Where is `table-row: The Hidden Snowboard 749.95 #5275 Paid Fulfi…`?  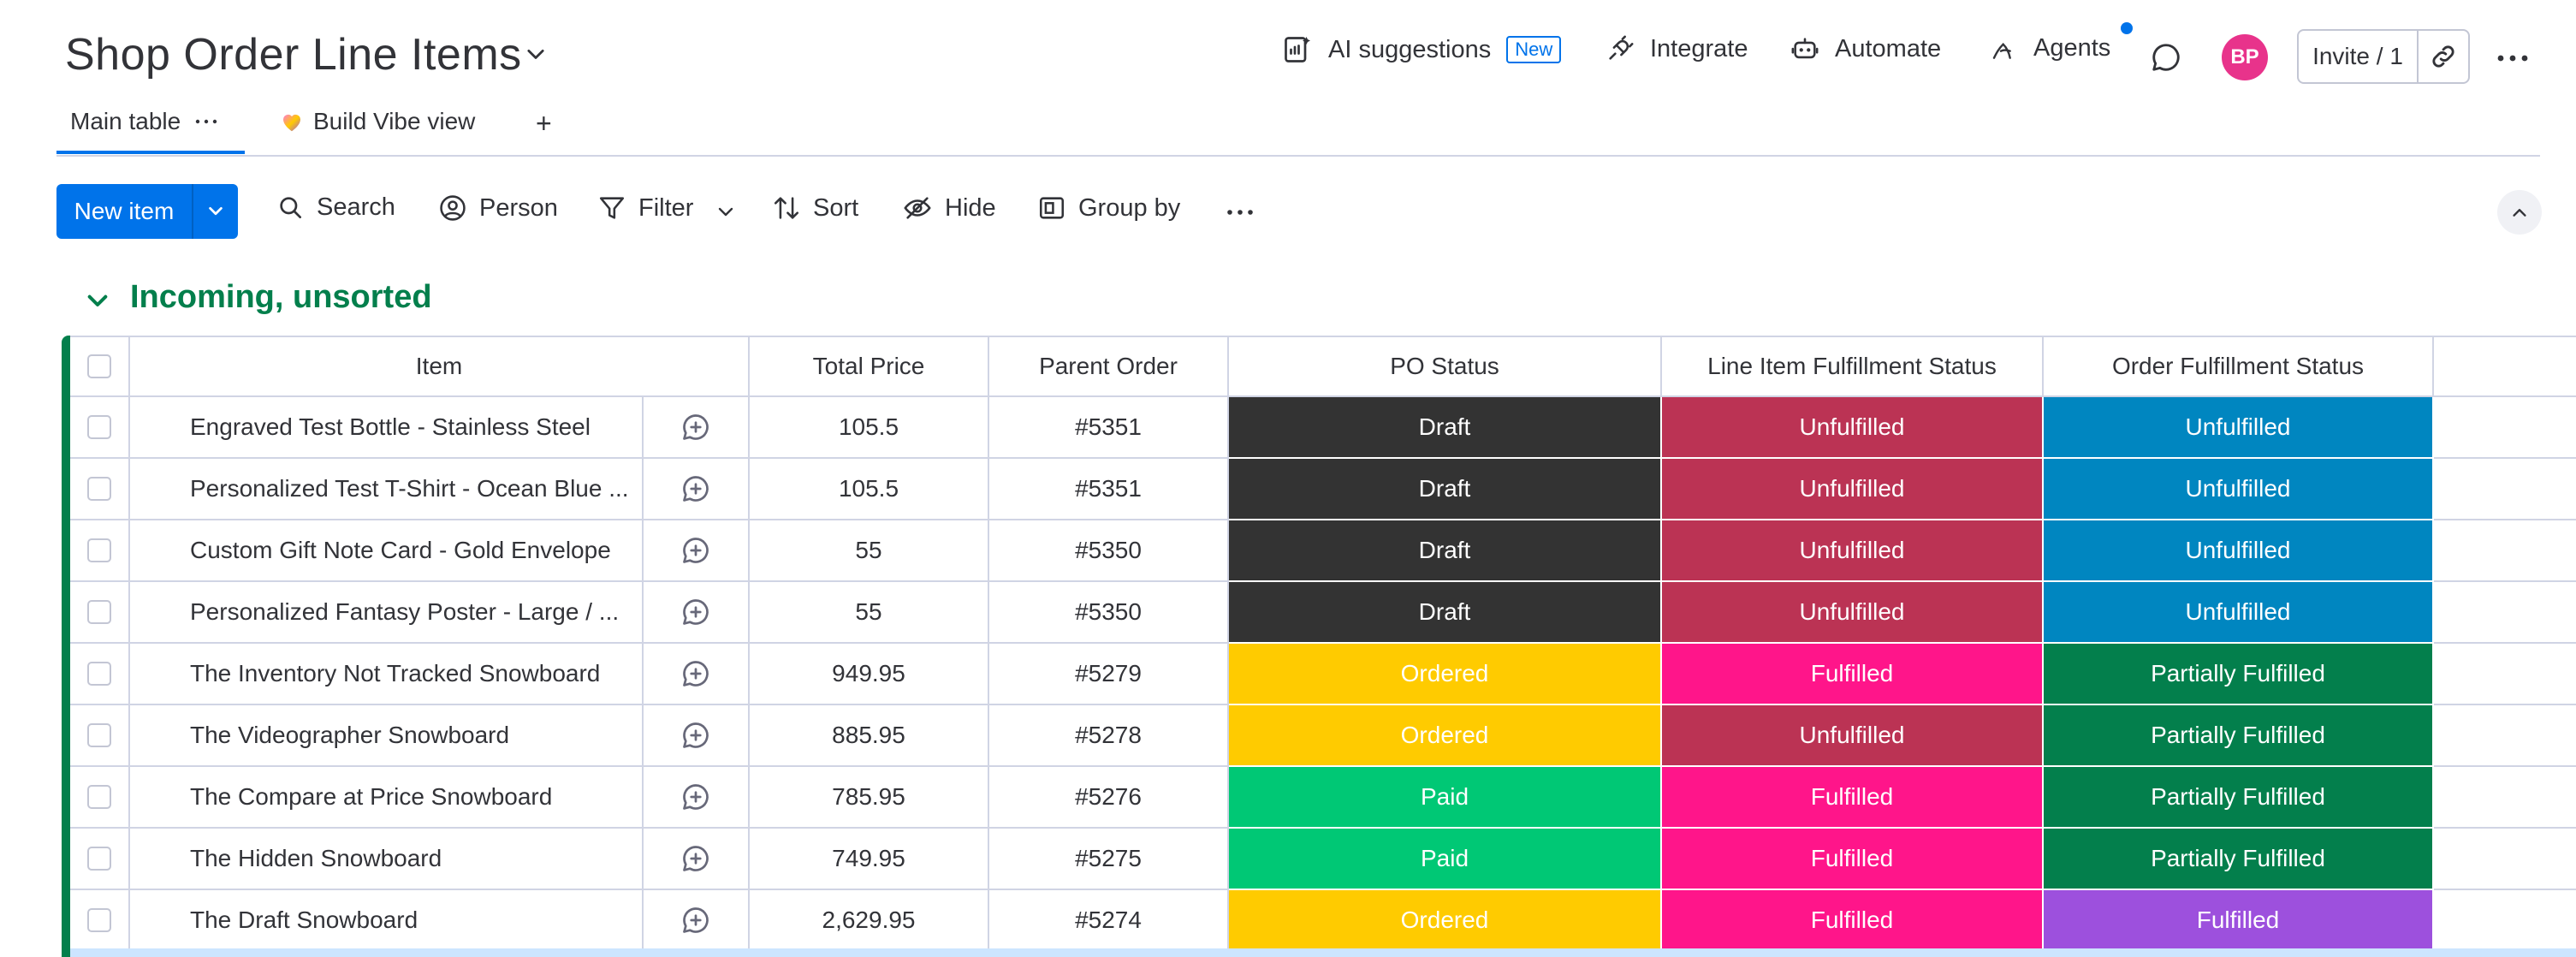 table-row: The Hidden Snowboard 749.95 #5275 Paid Fulfi… is located at coordinates (1319, 859).